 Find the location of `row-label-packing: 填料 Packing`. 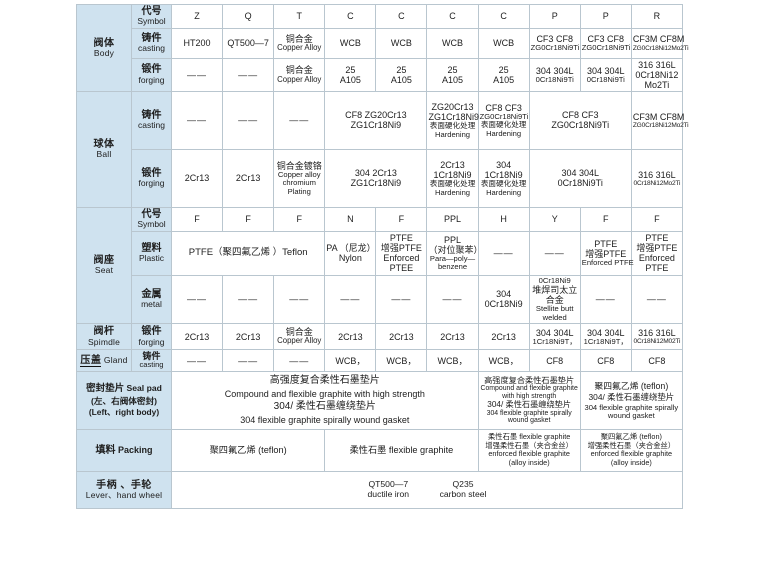

row-label-packing: 填料 Packing is located at coordinates (124, 450).